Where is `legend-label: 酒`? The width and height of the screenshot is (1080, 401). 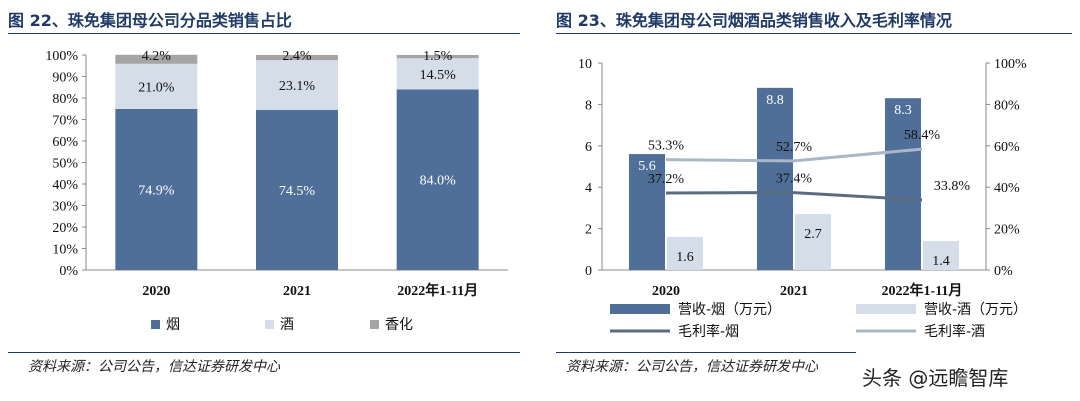 legend-label: 酒 is located at coordinates (287, 325).